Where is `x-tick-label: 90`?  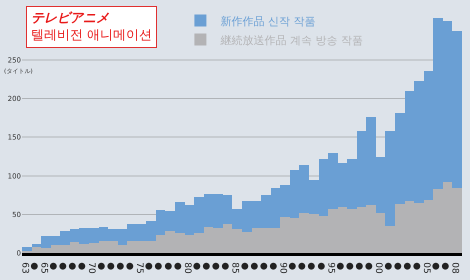
x-tick-label: 90 is located at coordinates (283, 268).